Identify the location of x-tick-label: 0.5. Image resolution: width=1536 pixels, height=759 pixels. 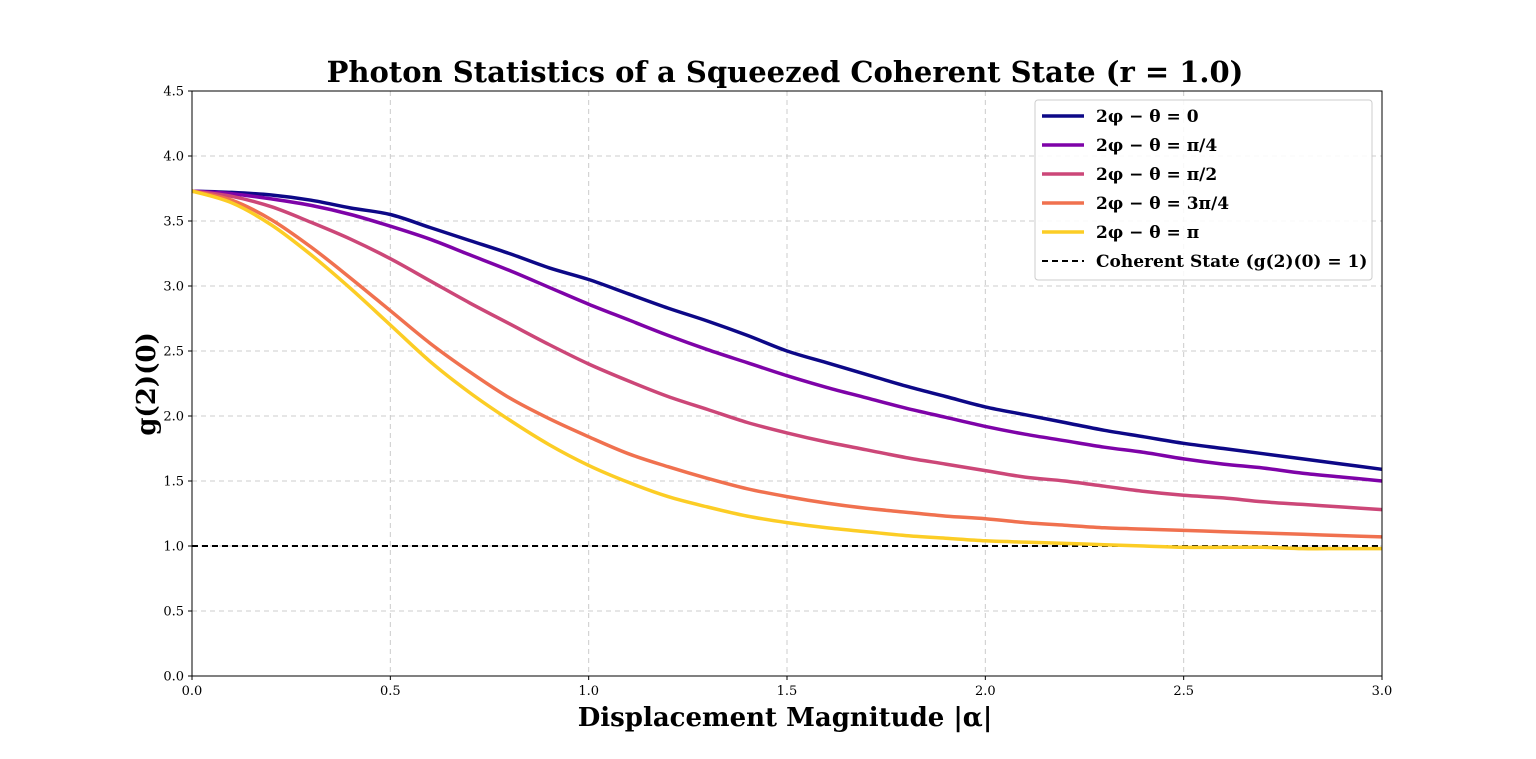
(390, 691).